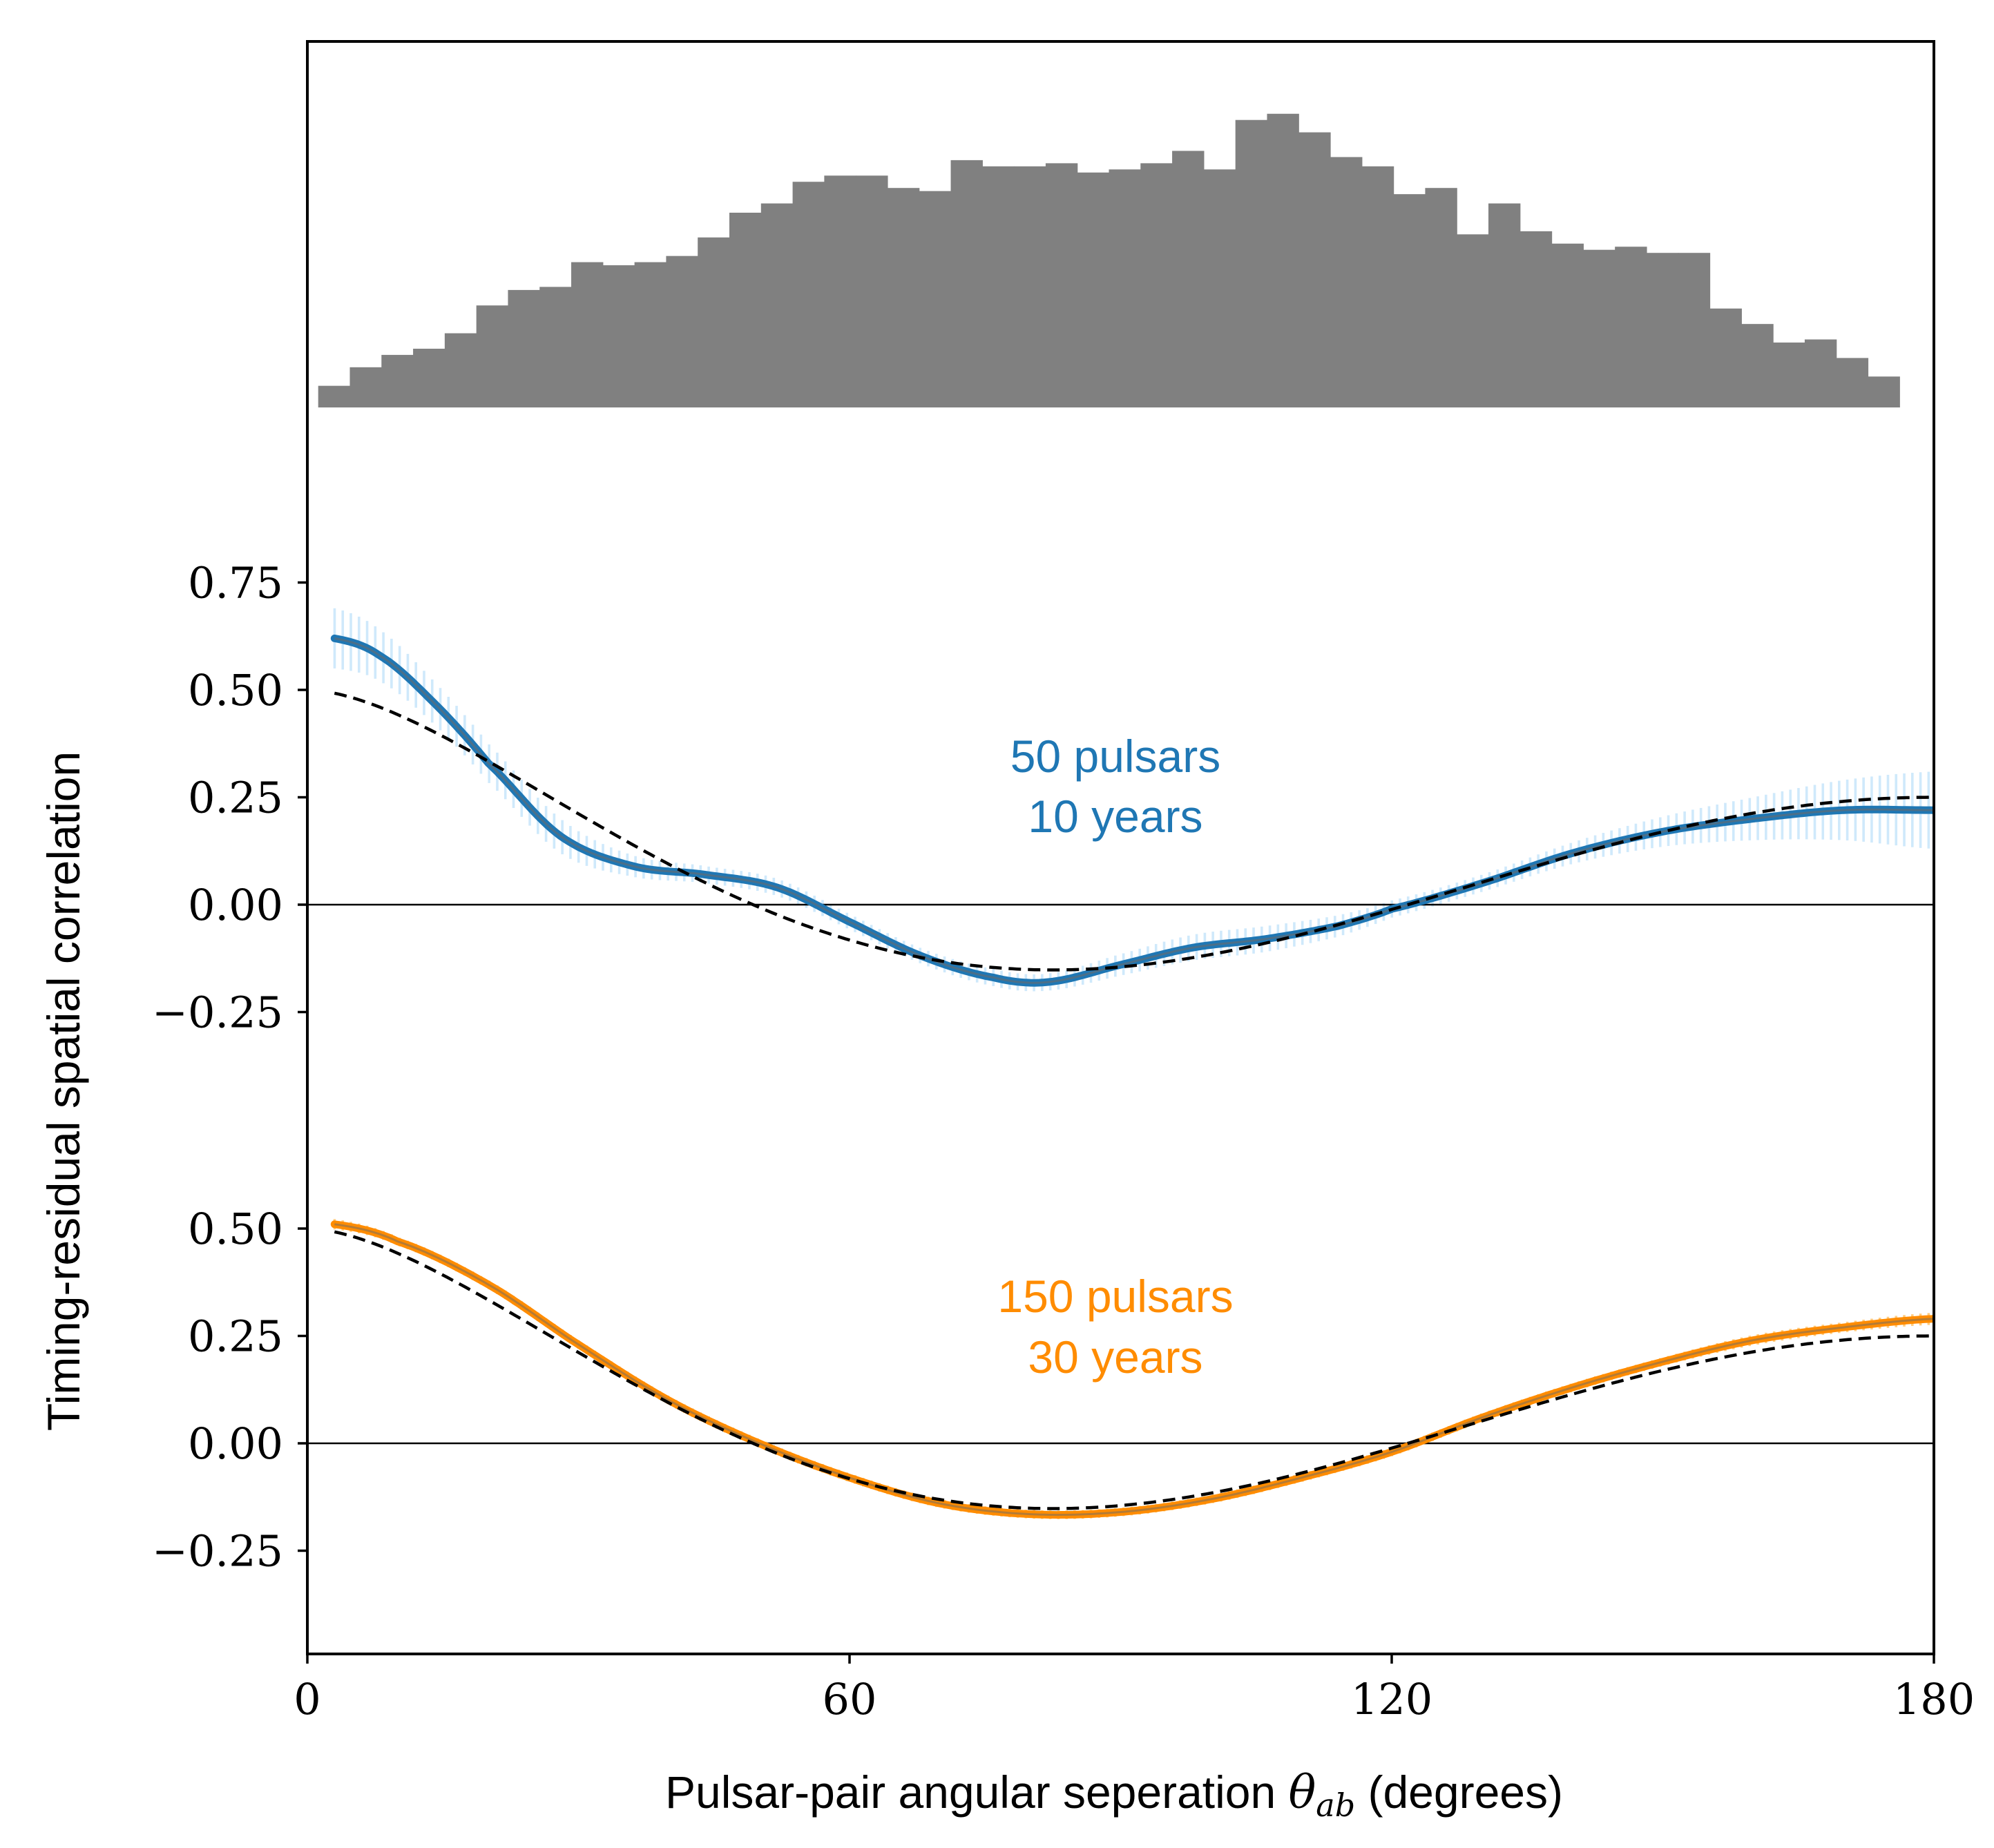 This screenshot has height=1848, width=1994. Describe the element at coordinates (1391, 1699) in the screenshot. I see `x-tick-label: 120` at that location.